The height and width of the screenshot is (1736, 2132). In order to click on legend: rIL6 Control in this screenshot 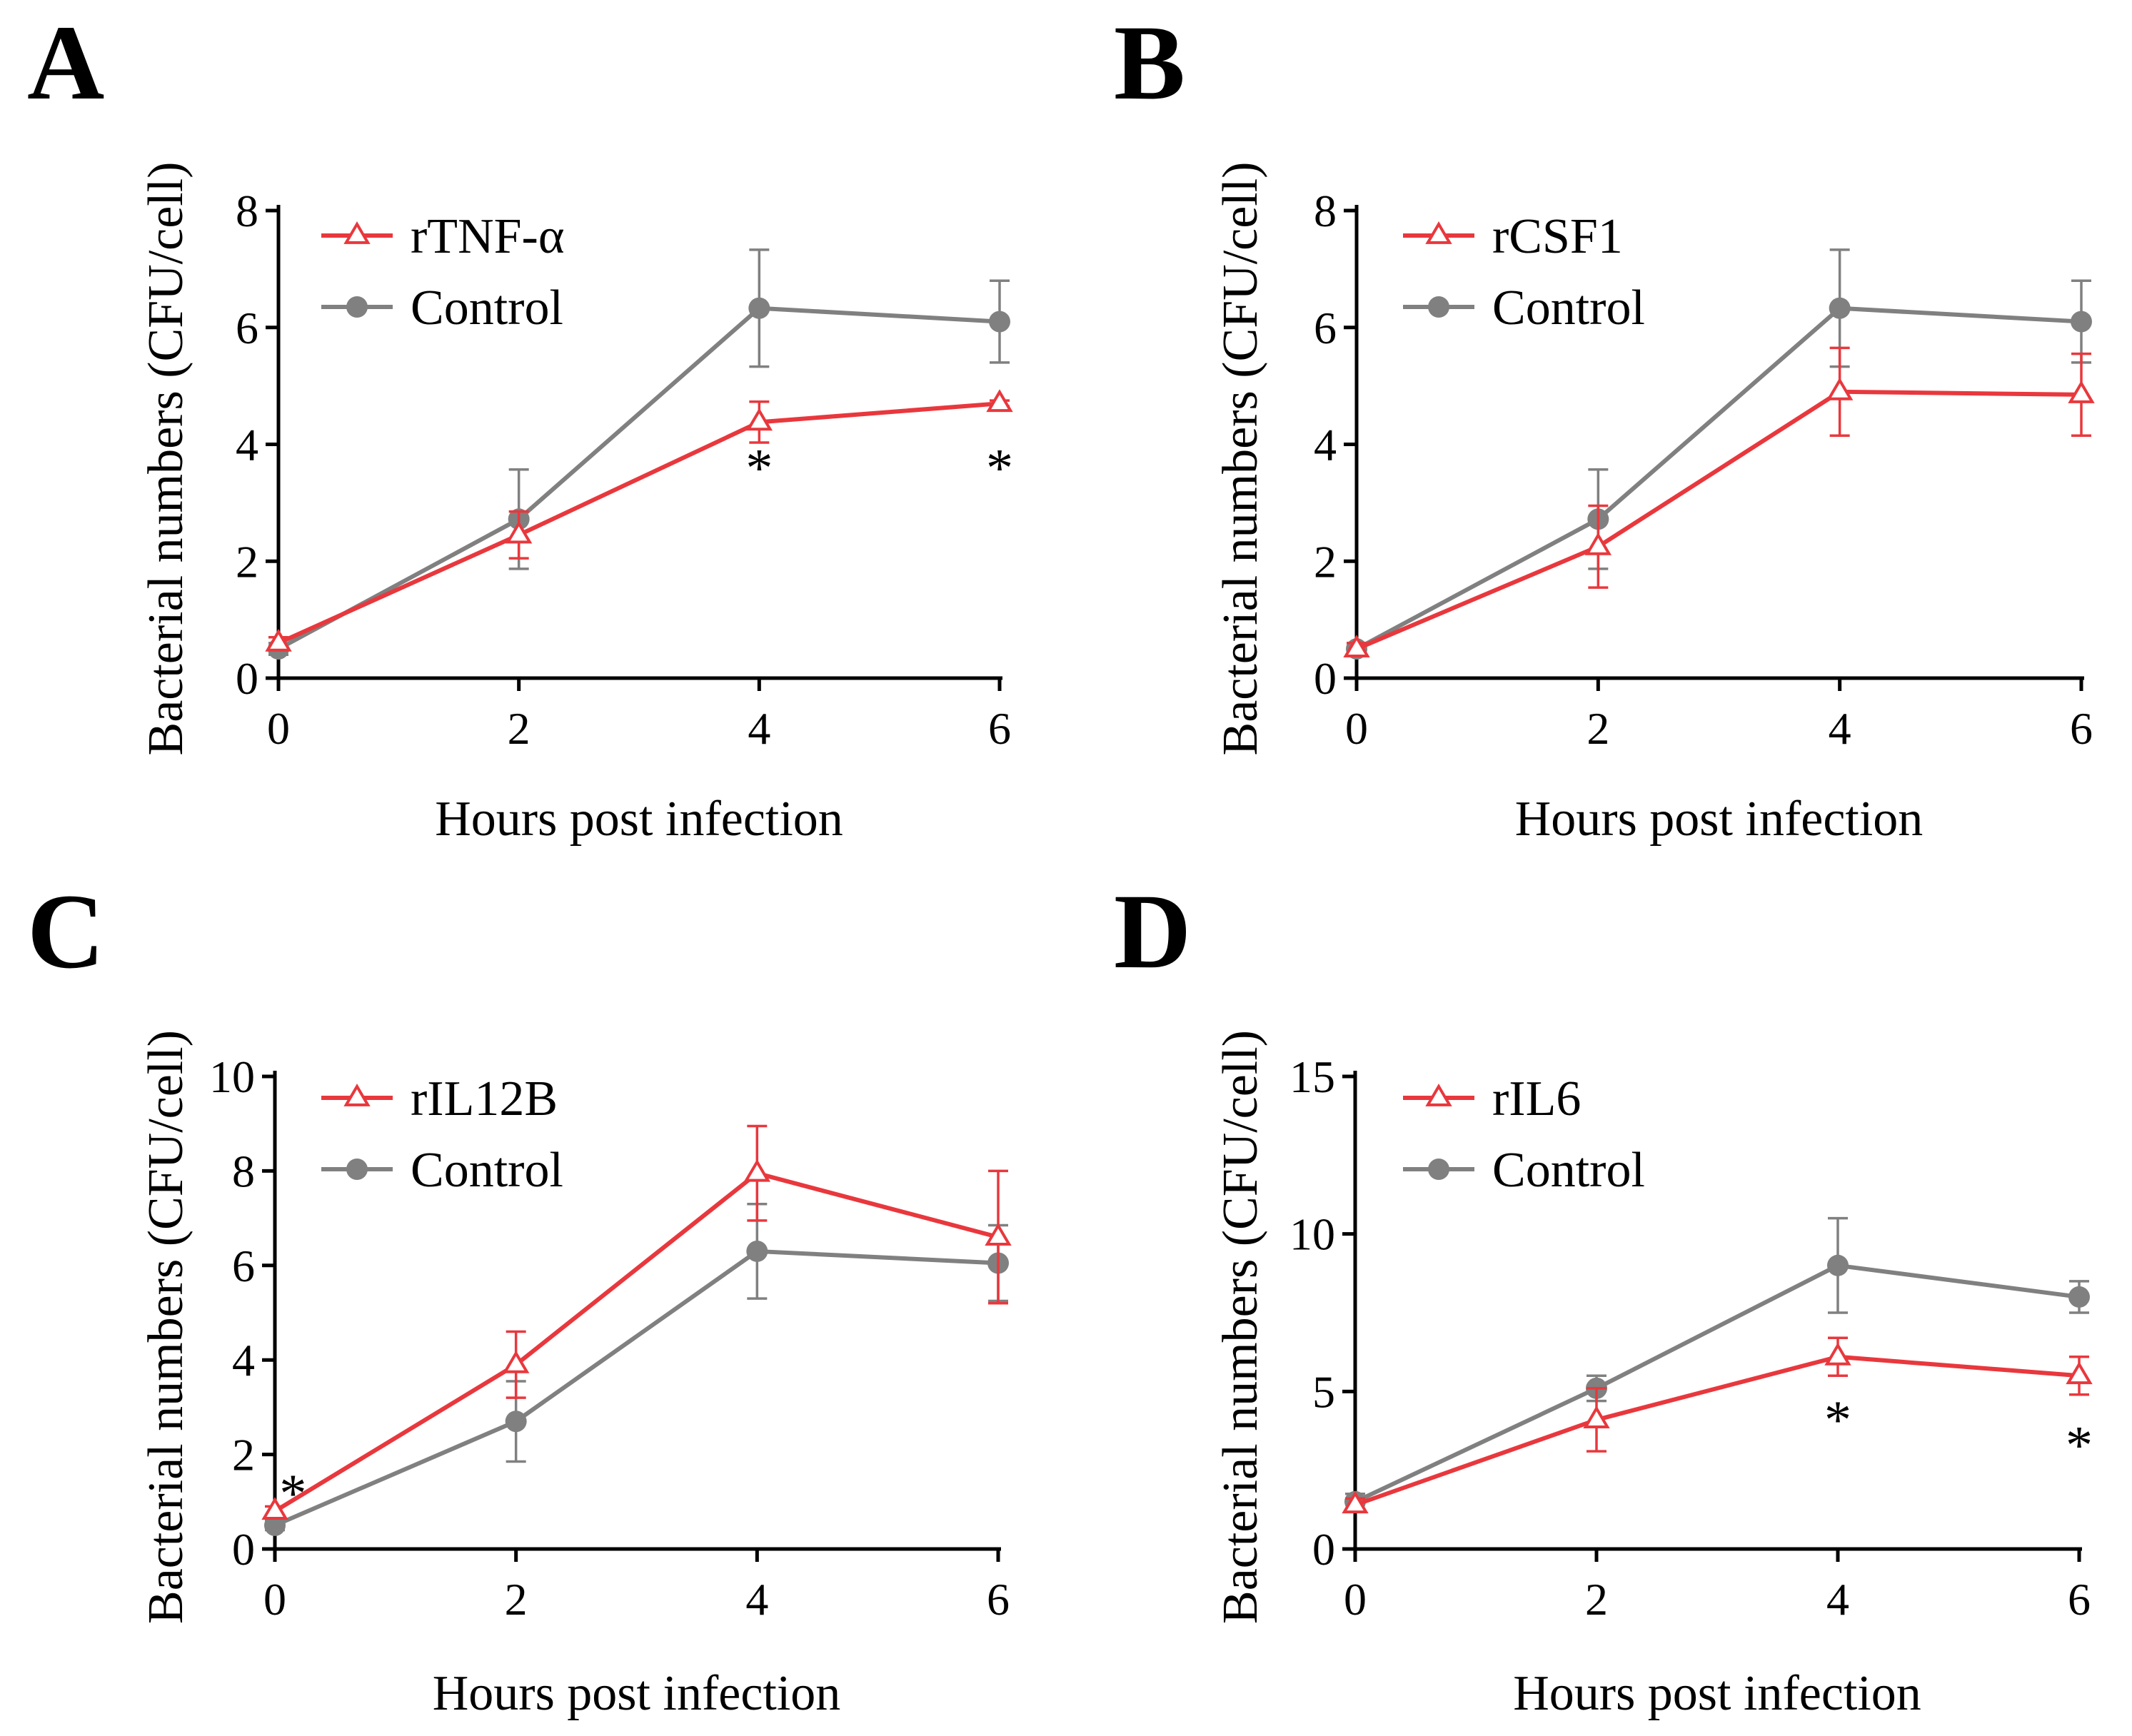, I will do `click(1524, 1134)`.